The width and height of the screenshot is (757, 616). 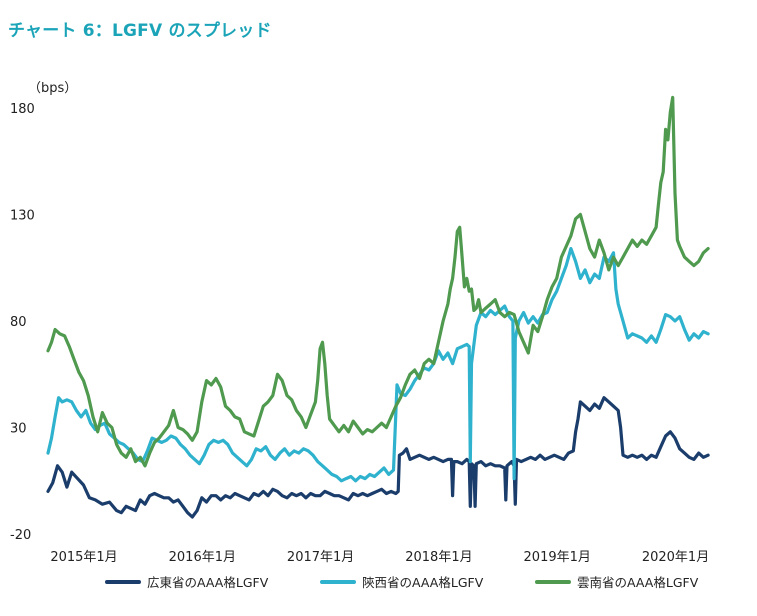 What do you see at coordinates (638, 582) in the screenshot?
I see `legend-label: 雲南省のAAA格LGFV` at bounding box center [638, 582].